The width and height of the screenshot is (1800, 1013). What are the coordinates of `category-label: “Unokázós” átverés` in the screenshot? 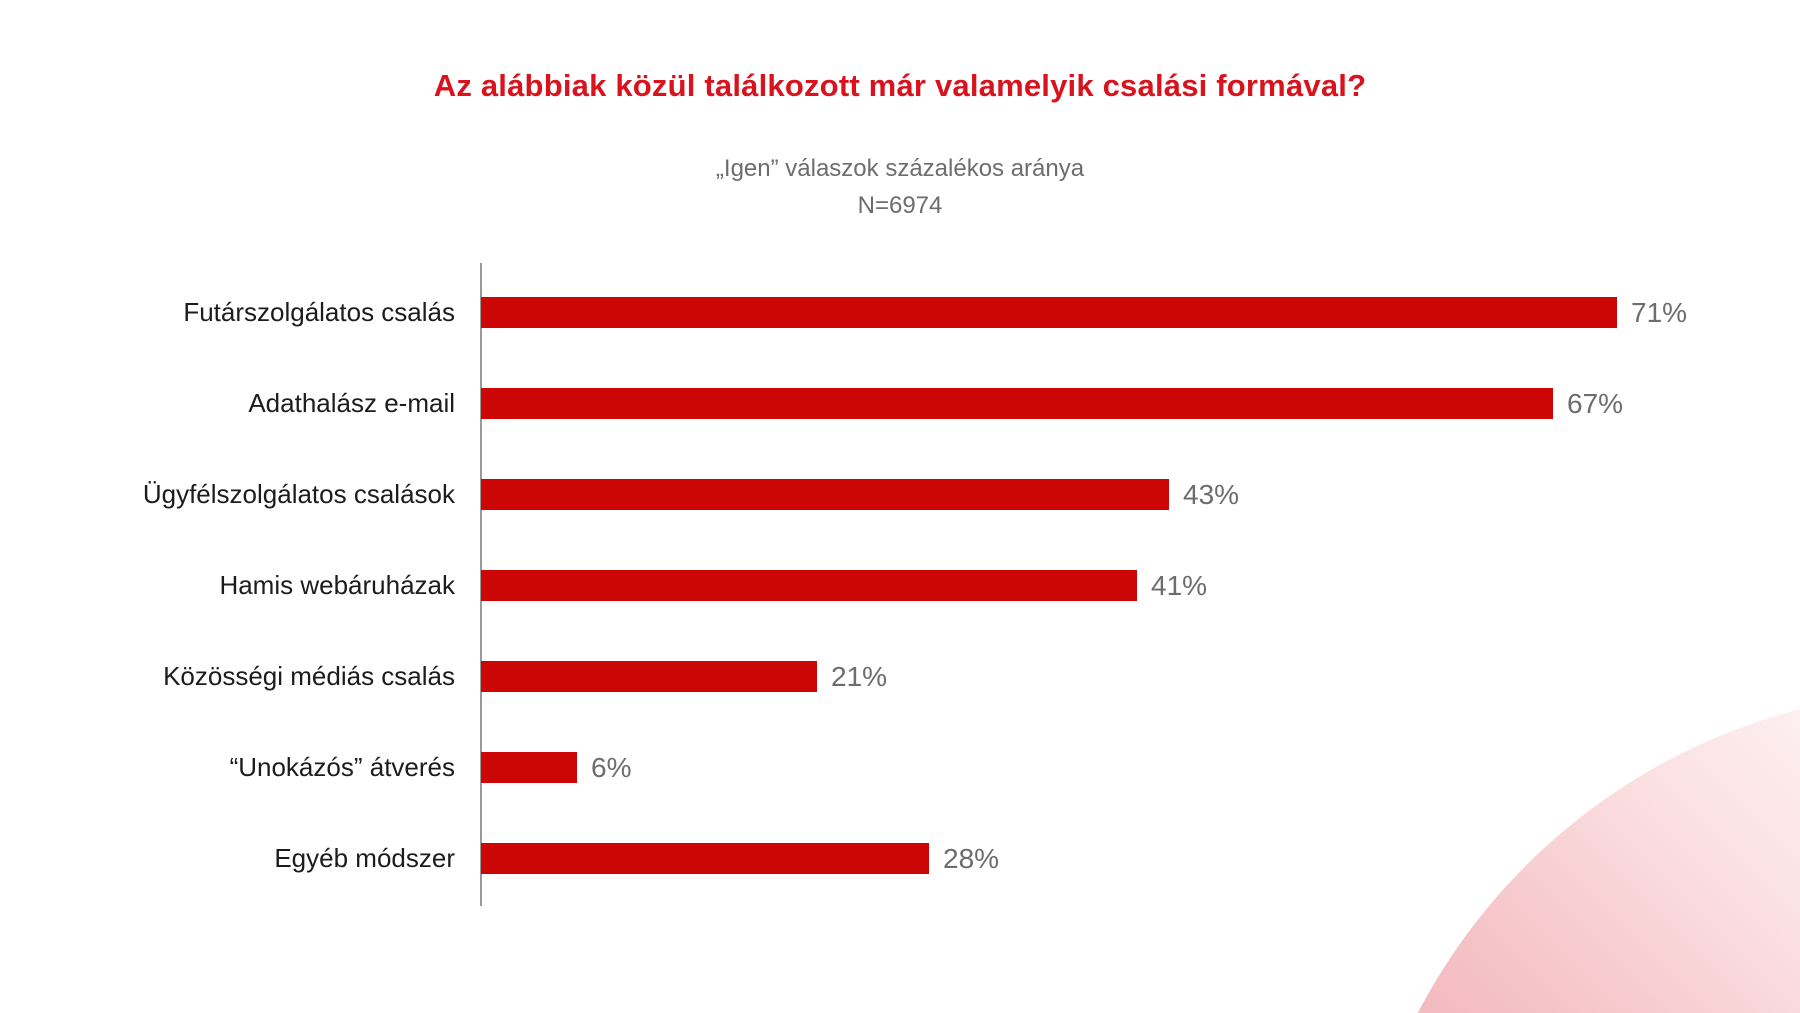 It's located at (342, 767).